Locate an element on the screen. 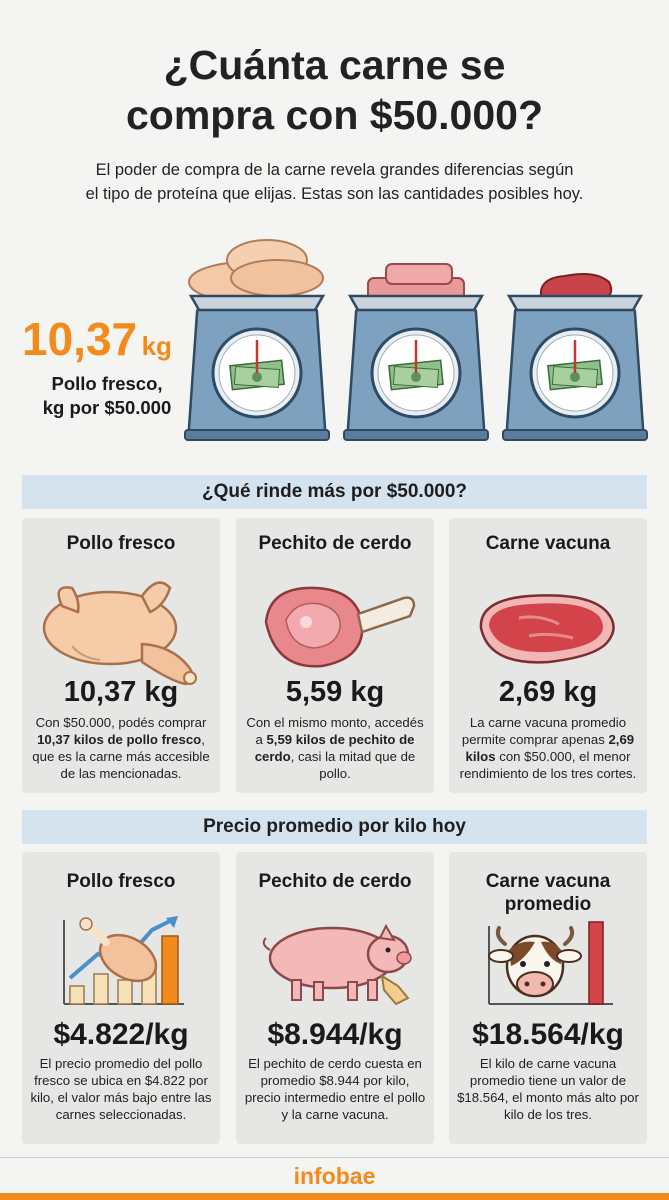 The image size is (669, 1200). yield-card-value: 2,69 kg is located at coordinates (548, 692).